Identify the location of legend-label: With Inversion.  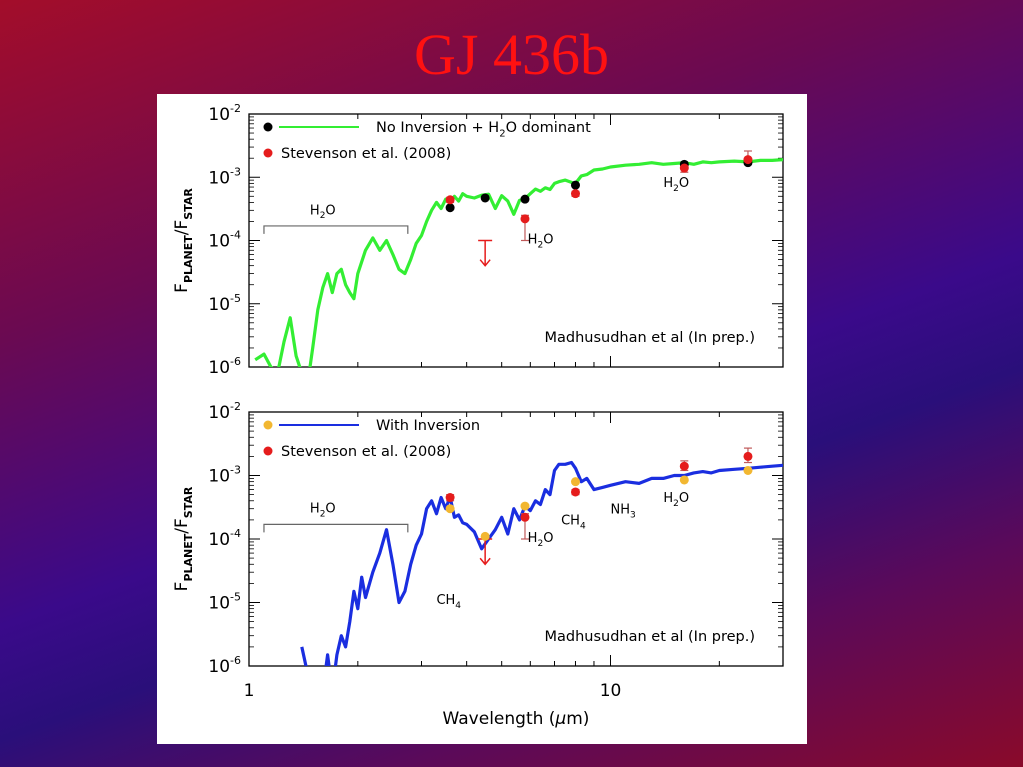
(428, 426).